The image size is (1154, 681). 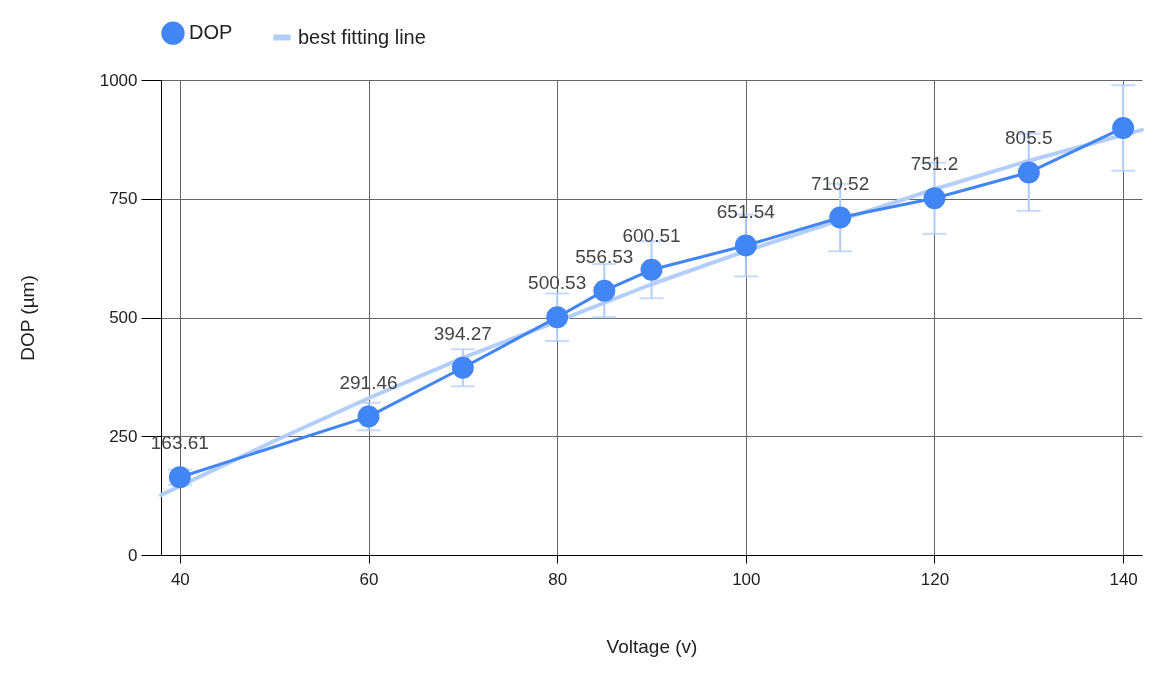 I want to click on data-label: 751.2, so click(x=934, y=164).